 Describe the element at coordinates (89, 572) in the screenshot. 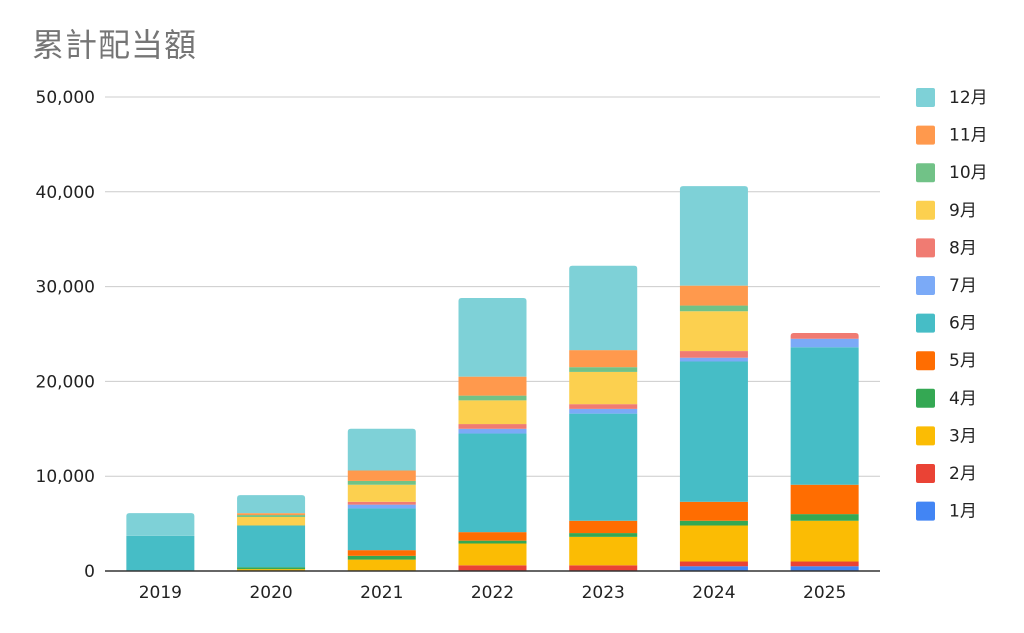

I see `y-tick-label: 0` at that location.